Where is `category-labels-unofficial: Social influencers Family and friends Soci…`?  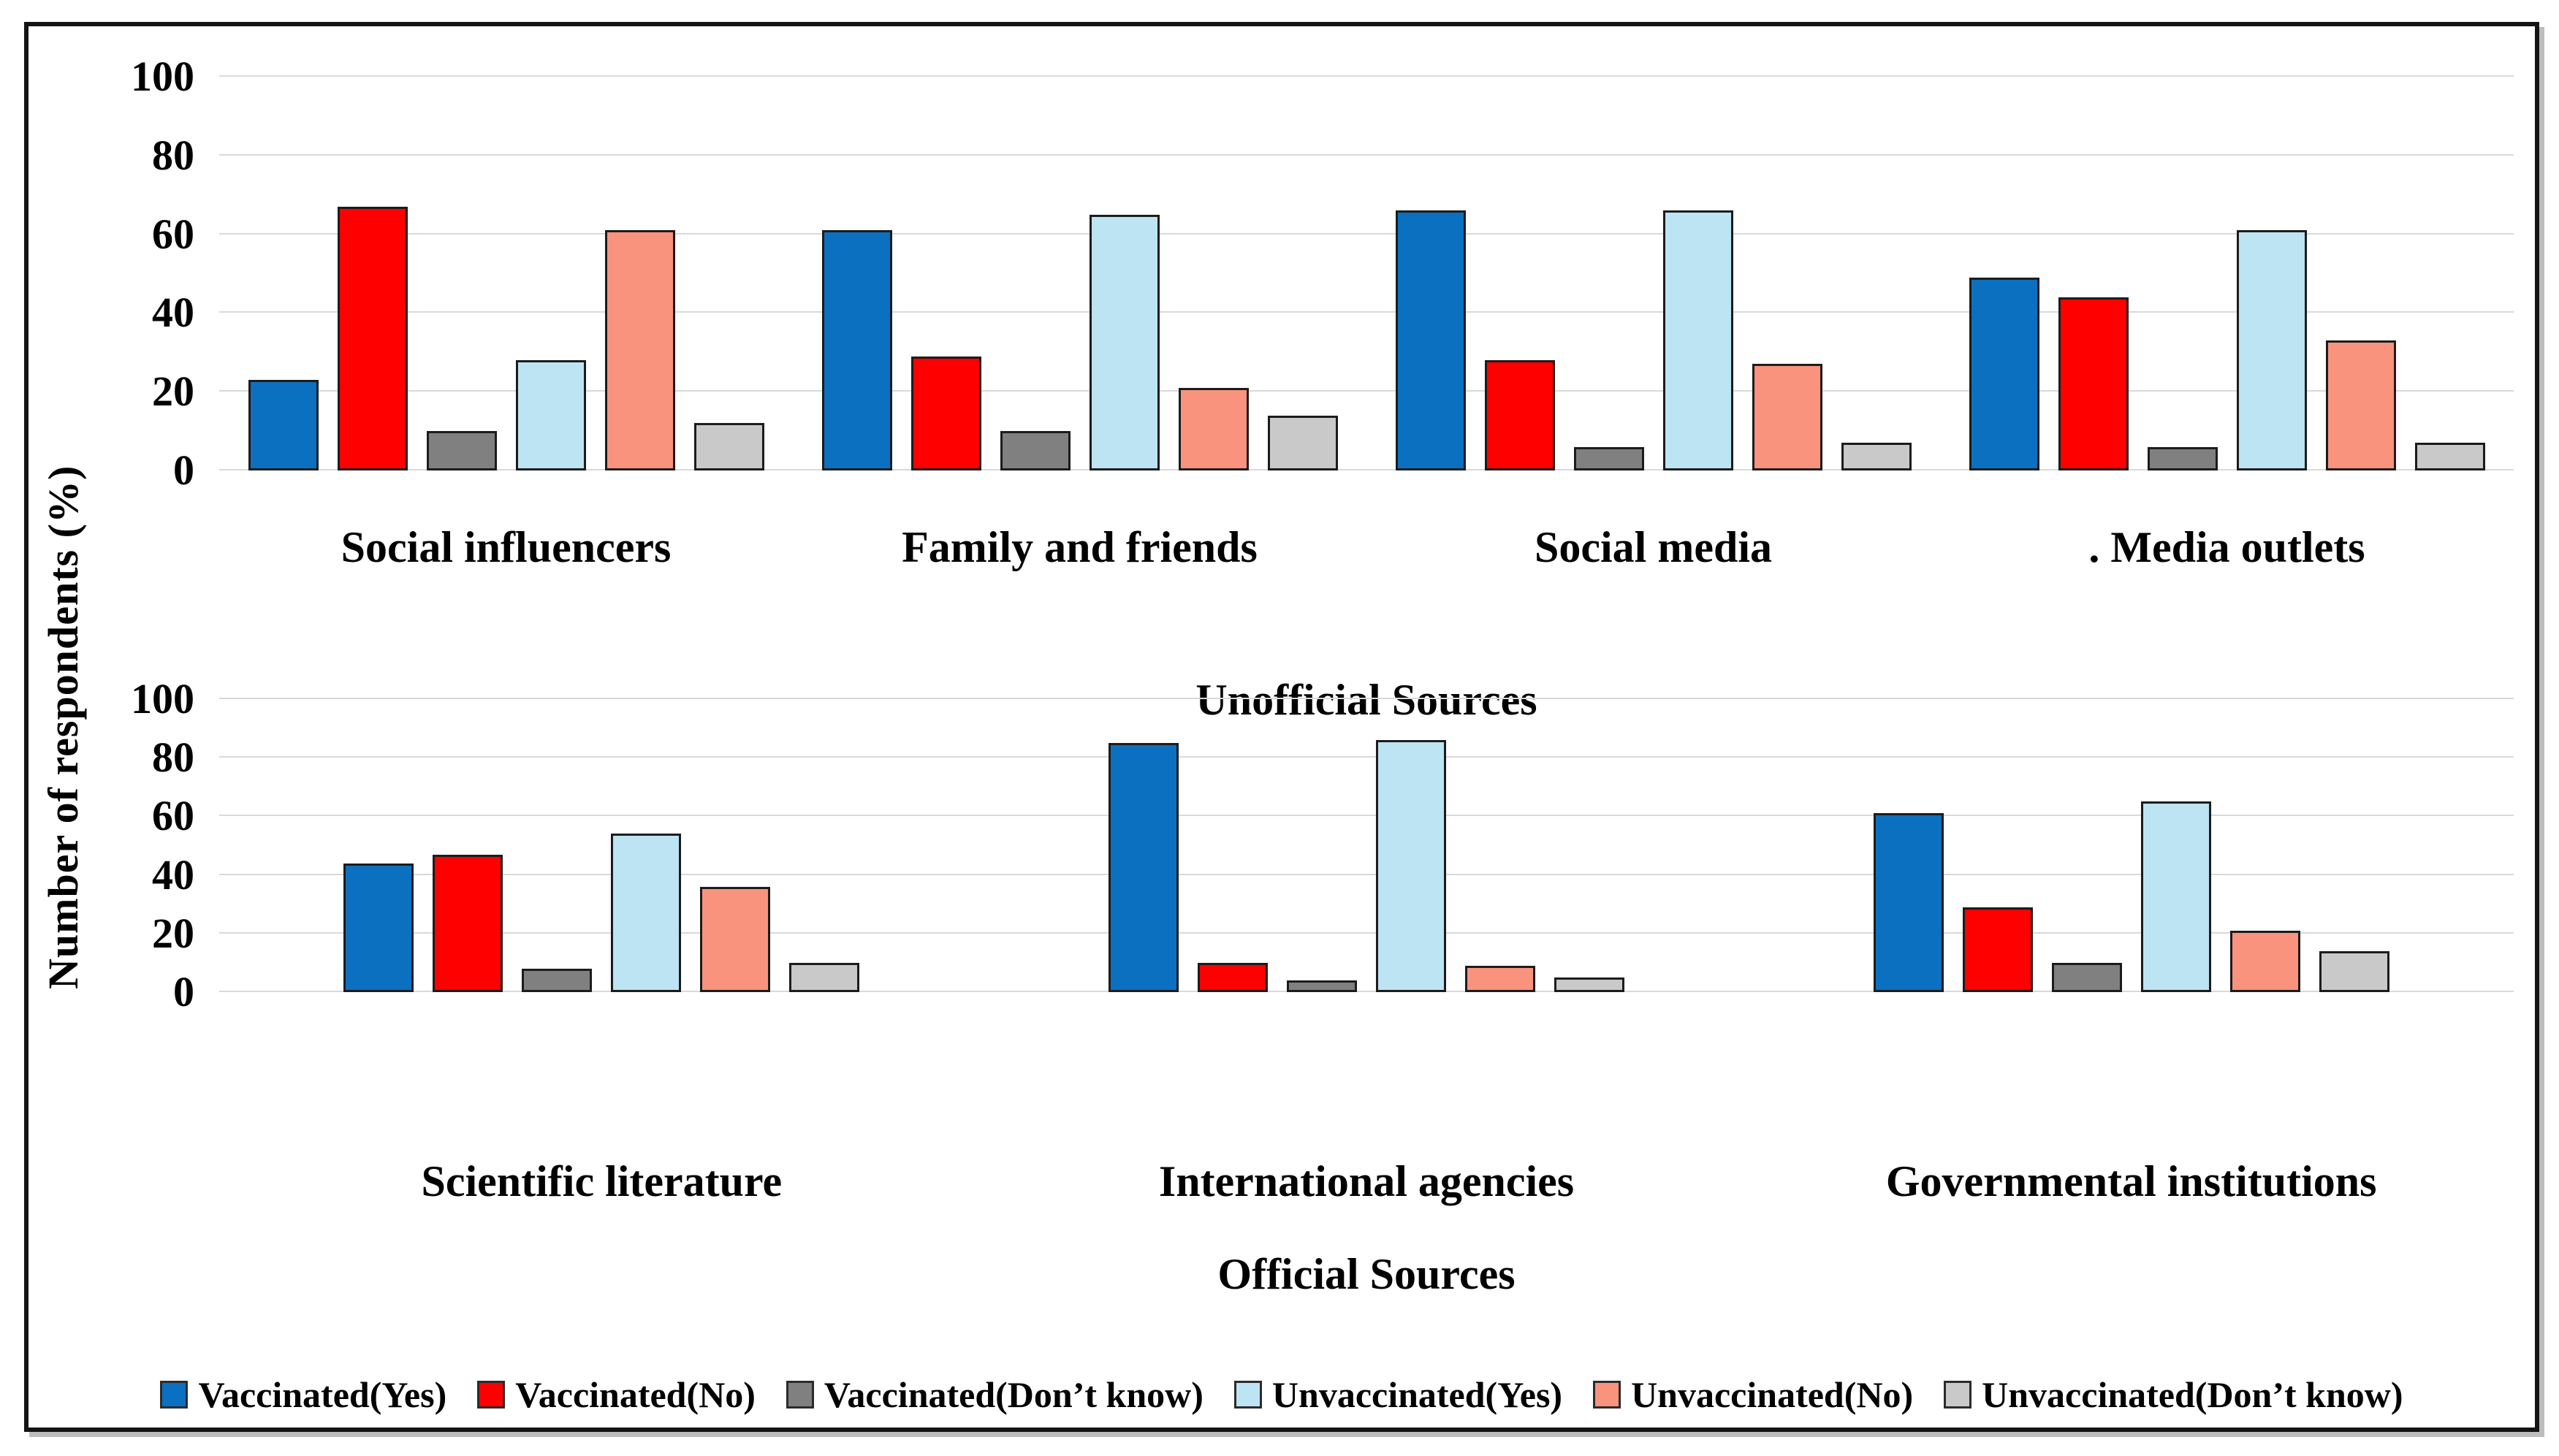
category-labels-unofficial: Social influencers Family and friends Soci… is located at coordinates (1366, 547).